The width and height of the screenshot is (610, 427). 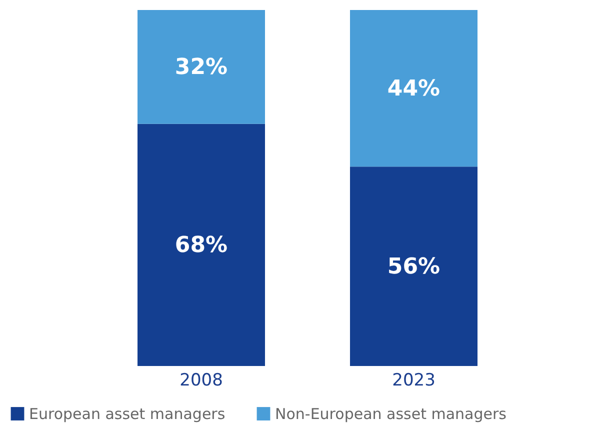 What do you see at coordinates (201, 380) in the screenshot?
I see `x-tick-label: 2008` at bounding box center [201, 380].